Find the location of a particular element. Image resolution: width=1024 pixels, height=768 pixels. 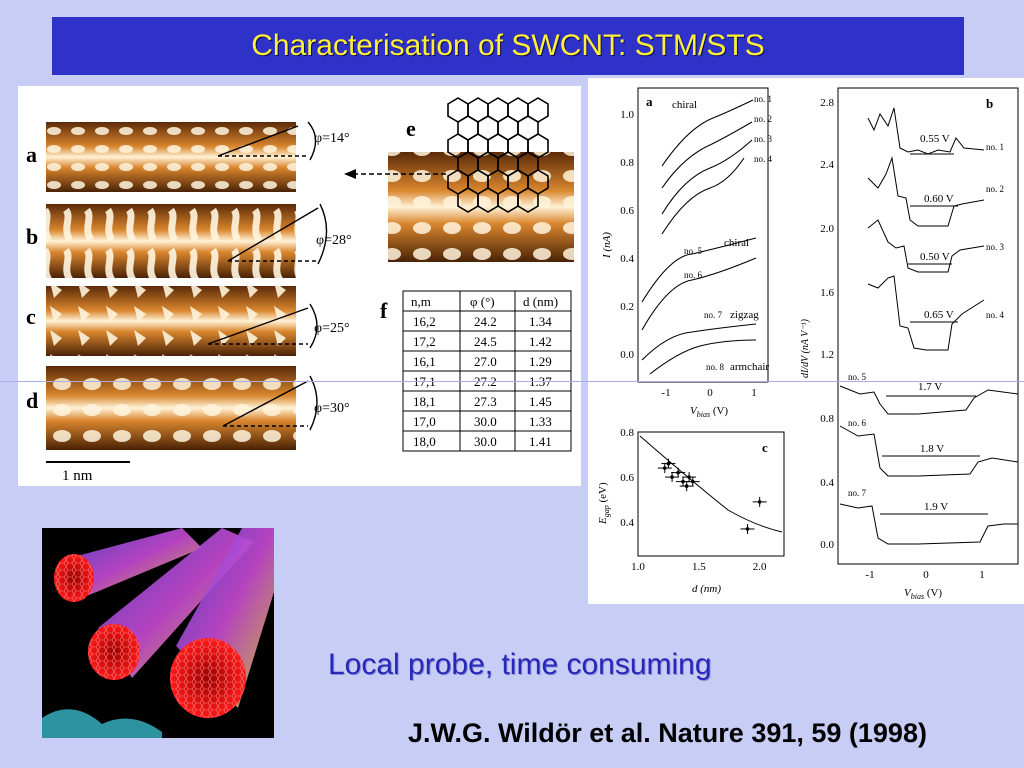

egap-data-points is located at coordinates (712, 496).